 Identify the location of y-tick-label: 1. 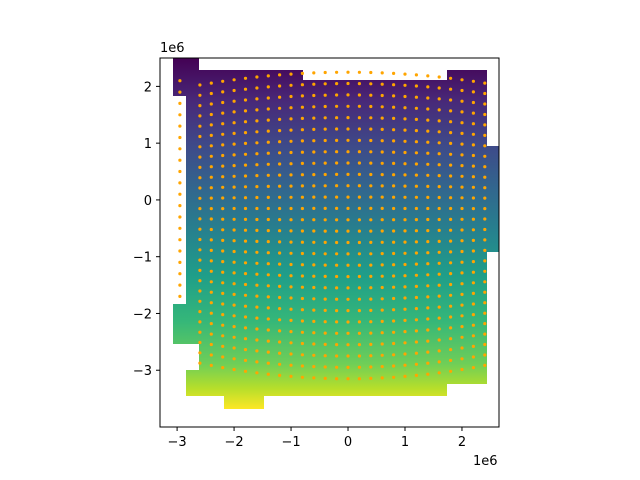
(148, 144).